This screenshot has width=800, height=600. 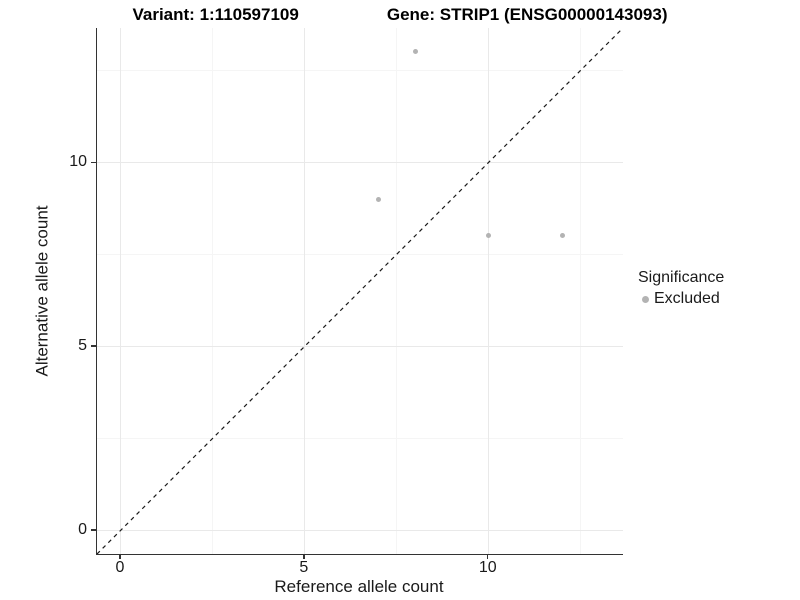 I want to click on y-tick-label: 0, so click(x=82, y=530).